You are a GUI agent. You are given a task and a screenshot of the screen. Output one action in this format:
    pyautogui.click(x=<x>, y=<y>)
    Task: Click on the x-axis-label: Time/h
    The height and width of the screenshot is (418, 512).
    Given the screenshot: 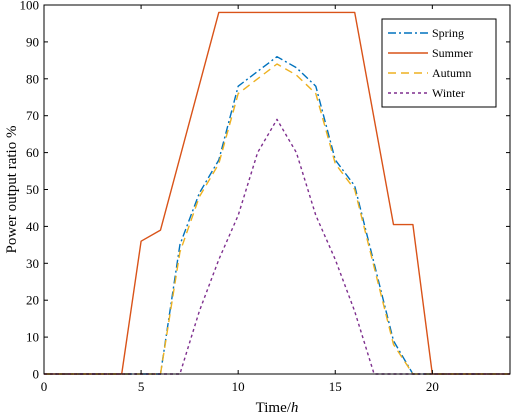 What is the action you would take?
    pyautogui.click(x=277, y=408)
    